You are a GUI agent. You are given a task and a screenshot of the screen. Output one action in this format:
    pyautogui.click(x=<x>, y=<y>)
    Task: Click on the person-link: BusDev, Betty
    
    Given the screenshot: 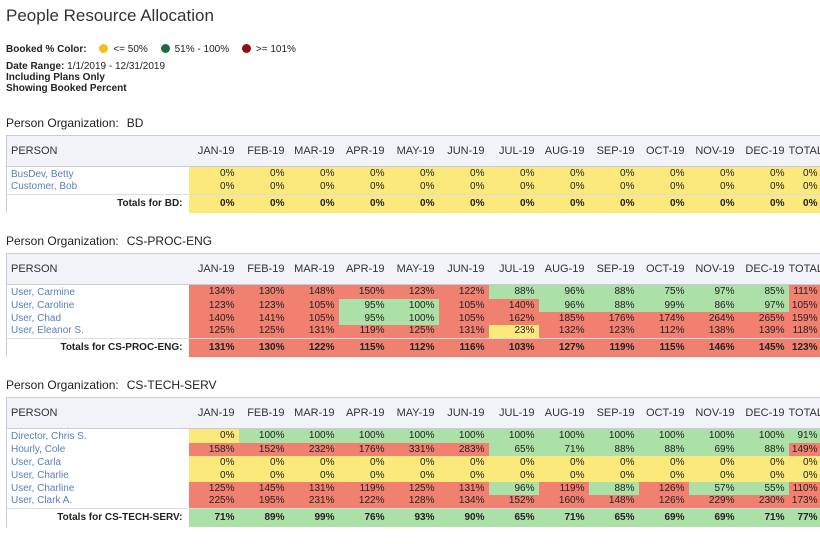 What is the action you would take?
    pyautogui.click(x=97, y=173)
    